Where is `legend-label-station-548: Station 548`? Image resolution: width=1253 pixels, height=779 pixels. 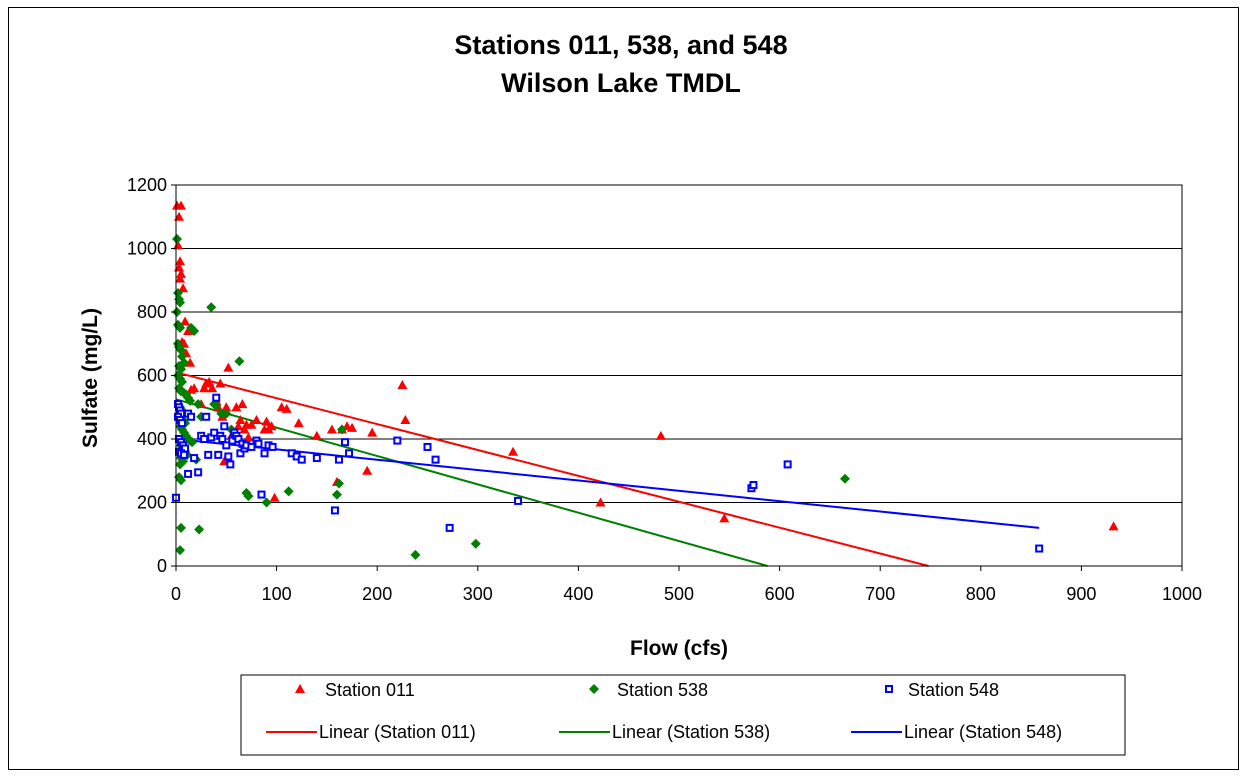 legend-label-station-548: Station 548 is located at coordinates (953, 690).